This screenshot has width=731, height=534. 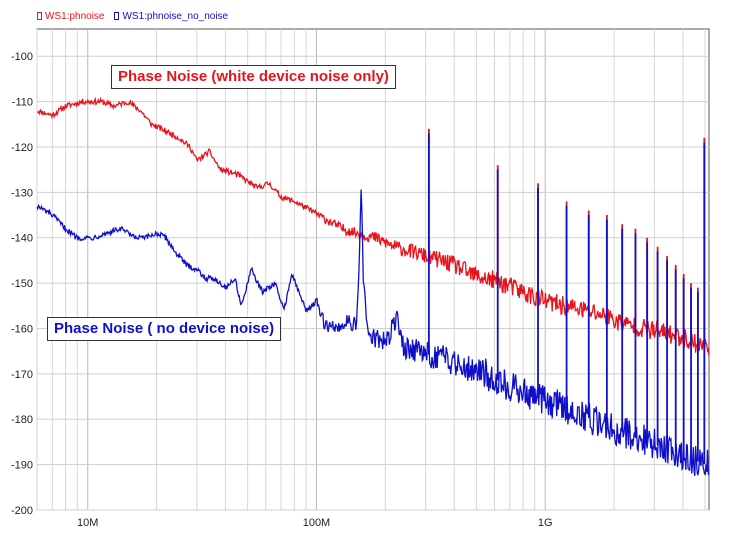 I want to click on x-tick-label: 100M, so click(x=317, y=523).